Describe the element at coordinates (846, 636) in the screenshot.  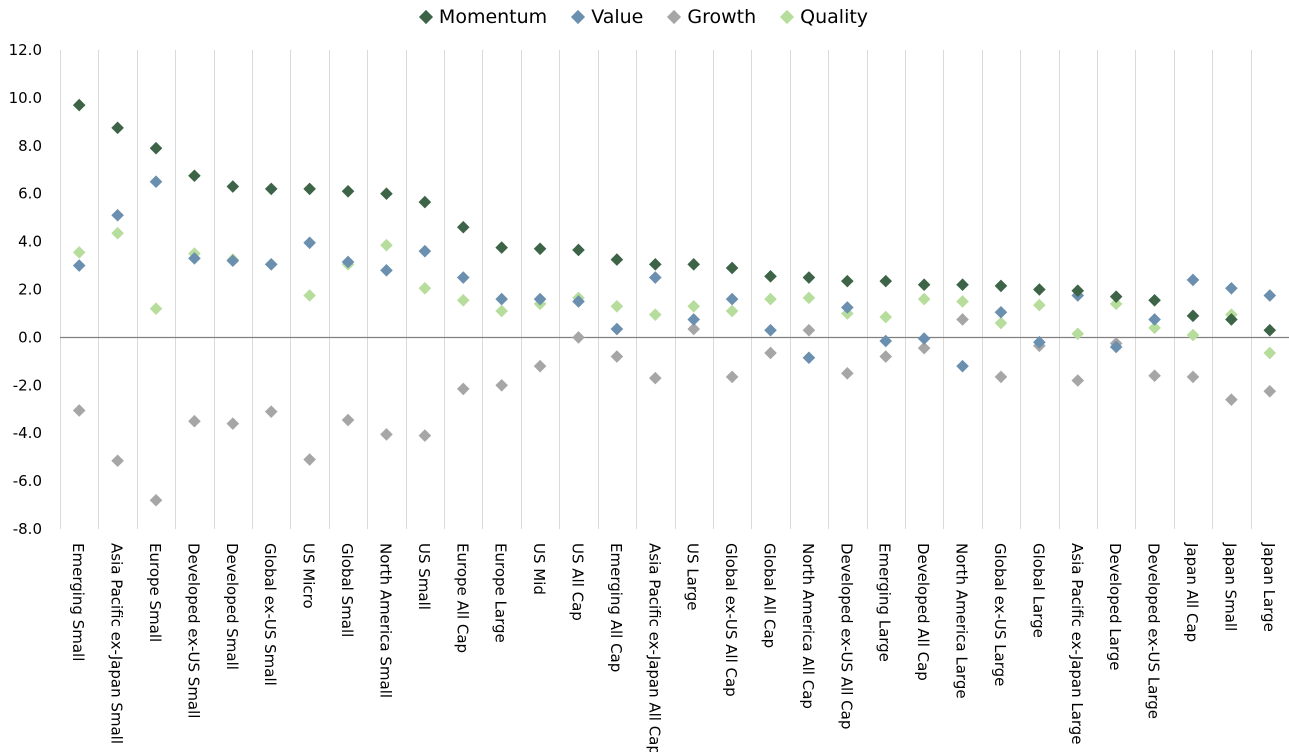
I see `x-category-label: Developed ex-US All Cap` at that location.